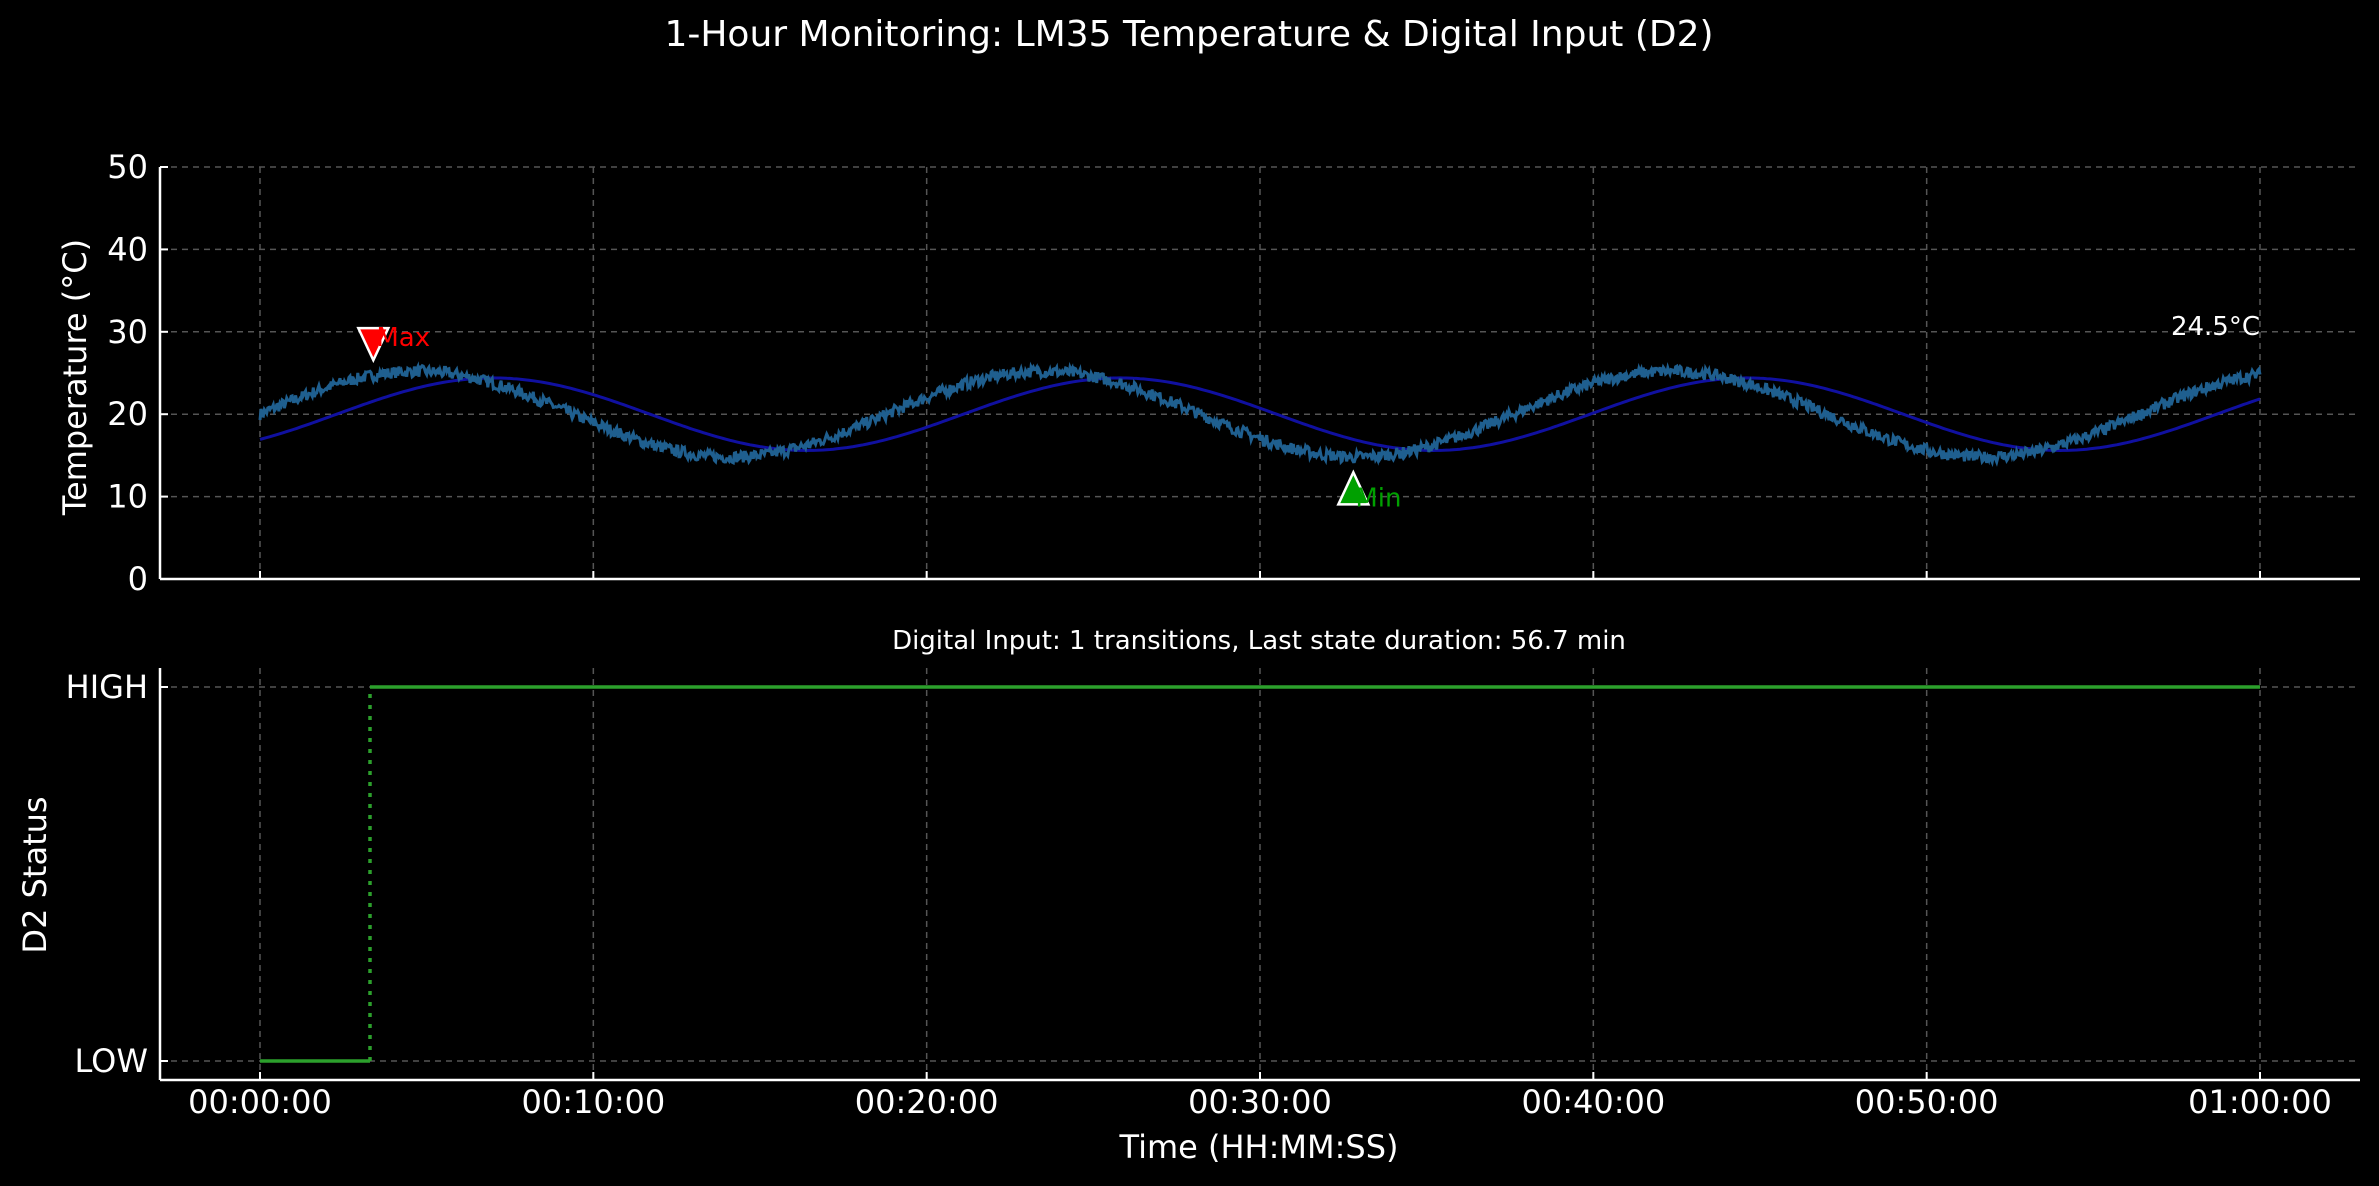 The image size is (2379, 1186). Describe the element at coordinates (373, 345) in the screenshot. I see `max-marker` at that location.